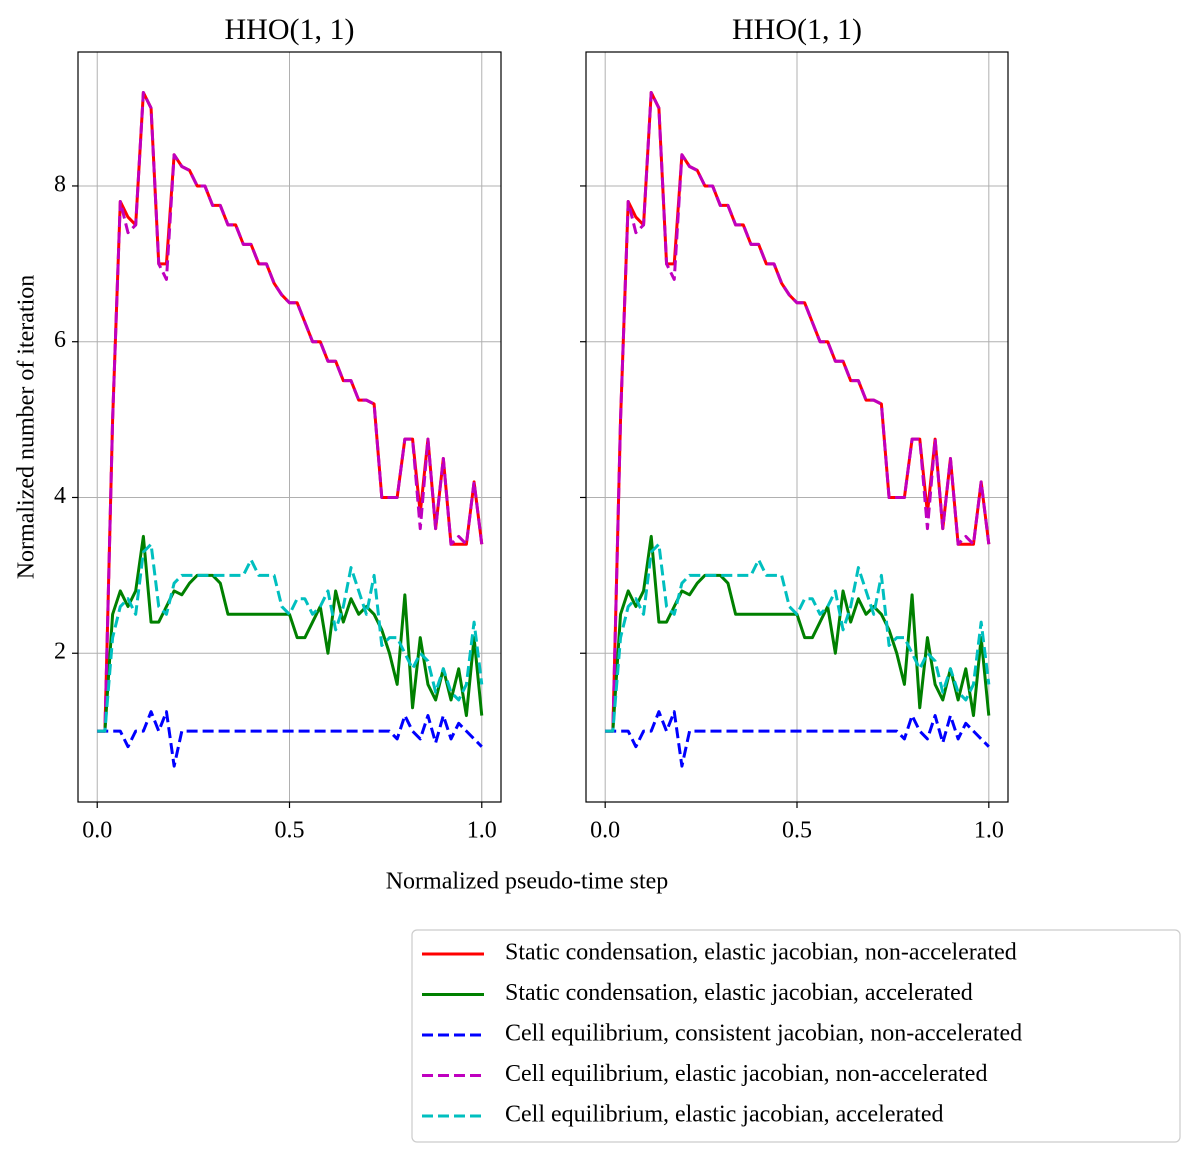 This screenshot has height=1158, width=1195. I want to click on x-axis-label: Normalized pseudo-time step, so click(527, 882).